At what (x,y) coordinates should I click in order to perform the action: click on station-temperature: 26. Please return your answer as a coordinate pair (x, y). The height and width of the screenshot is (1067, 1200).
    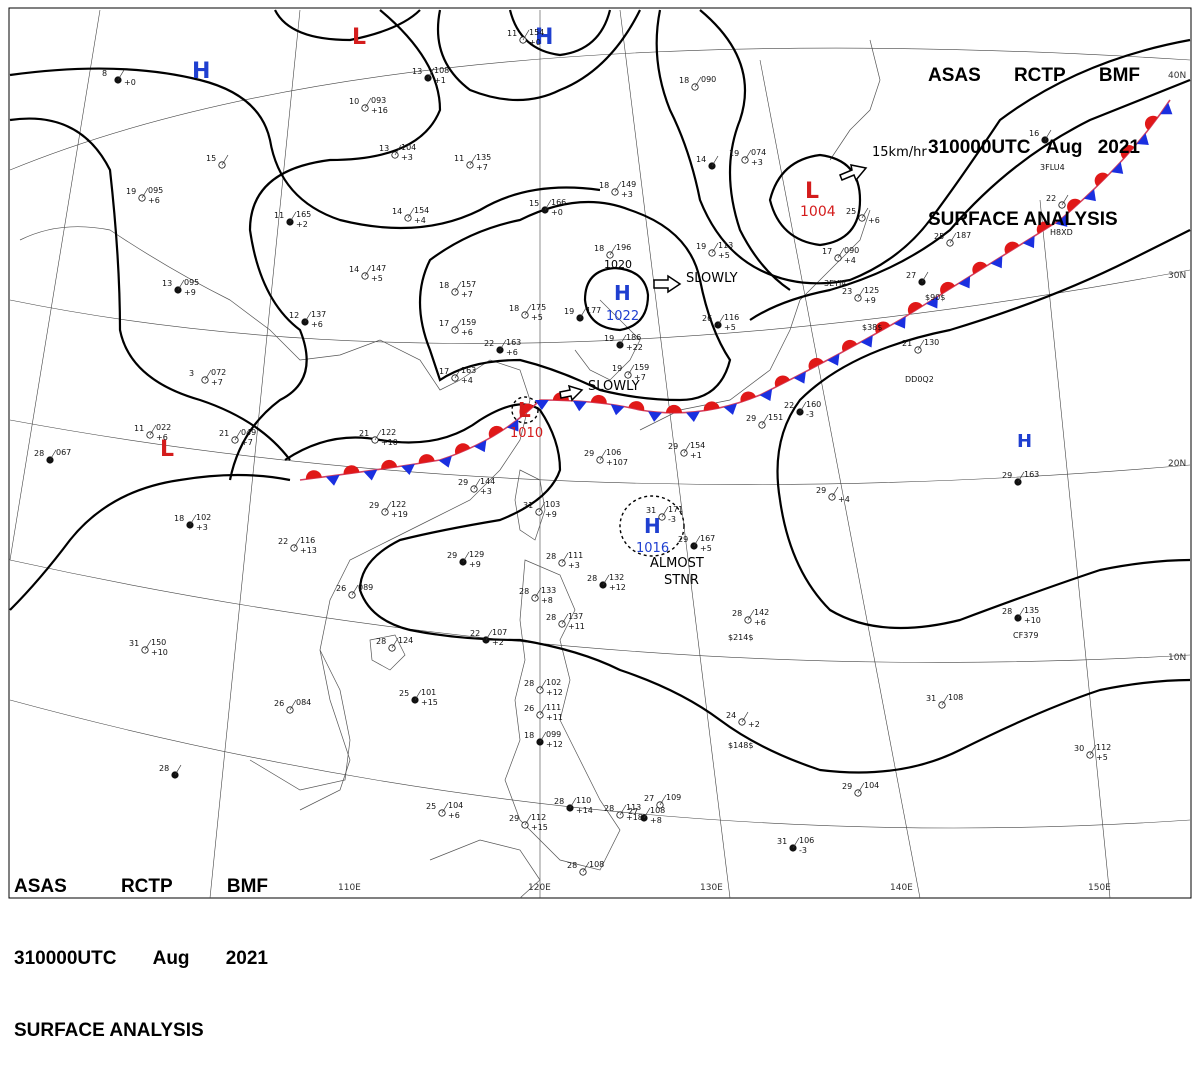
    Looking at the image, I should click on (529, 708).